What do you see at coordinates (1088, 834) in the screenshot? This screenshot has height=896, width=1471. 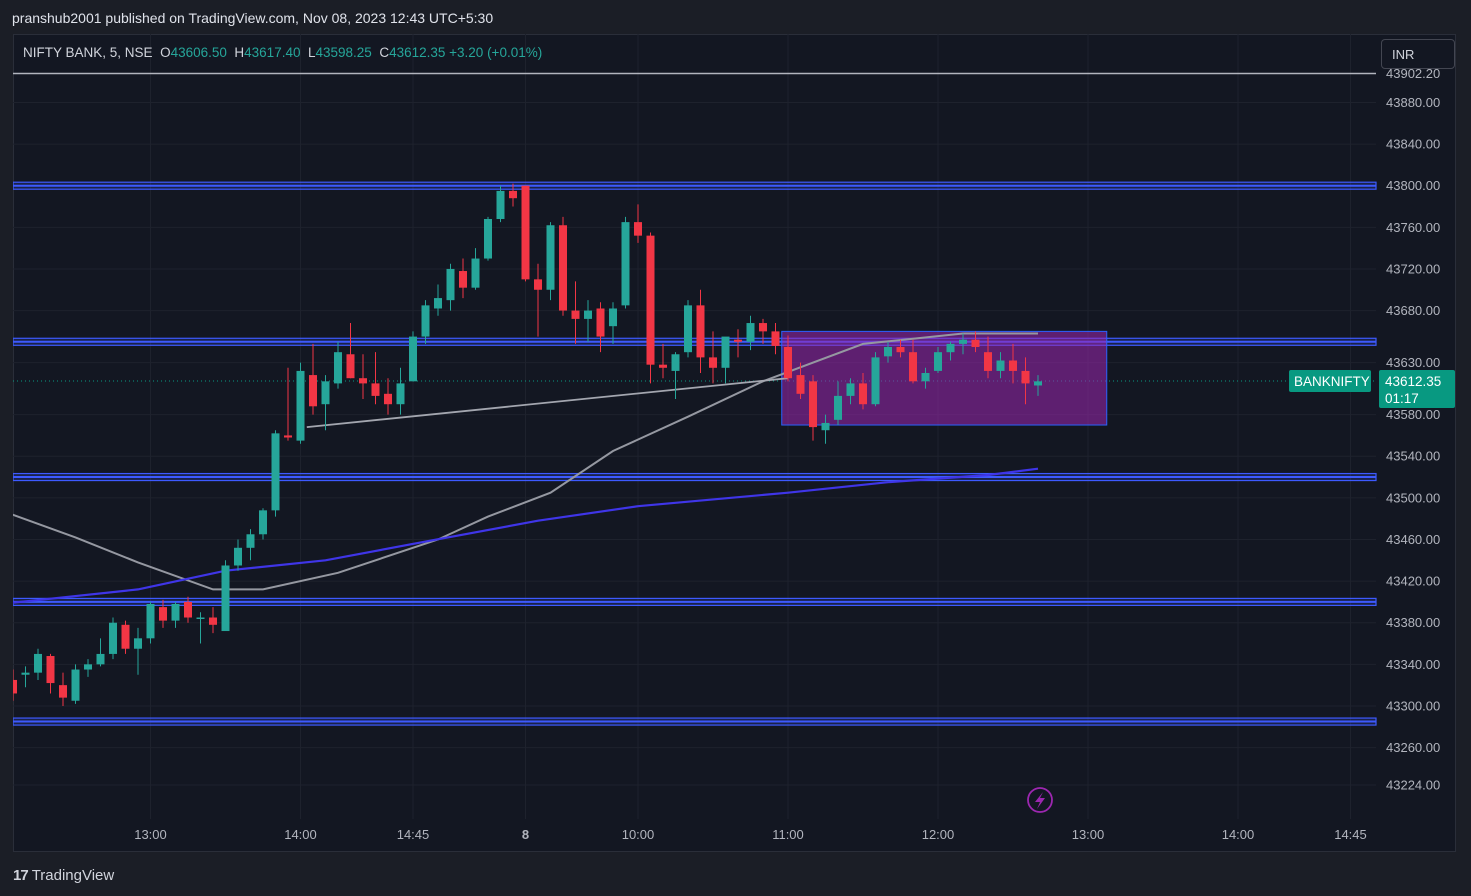 I see `x-tick-label: 13:00` at bounding box center [1088, 834].